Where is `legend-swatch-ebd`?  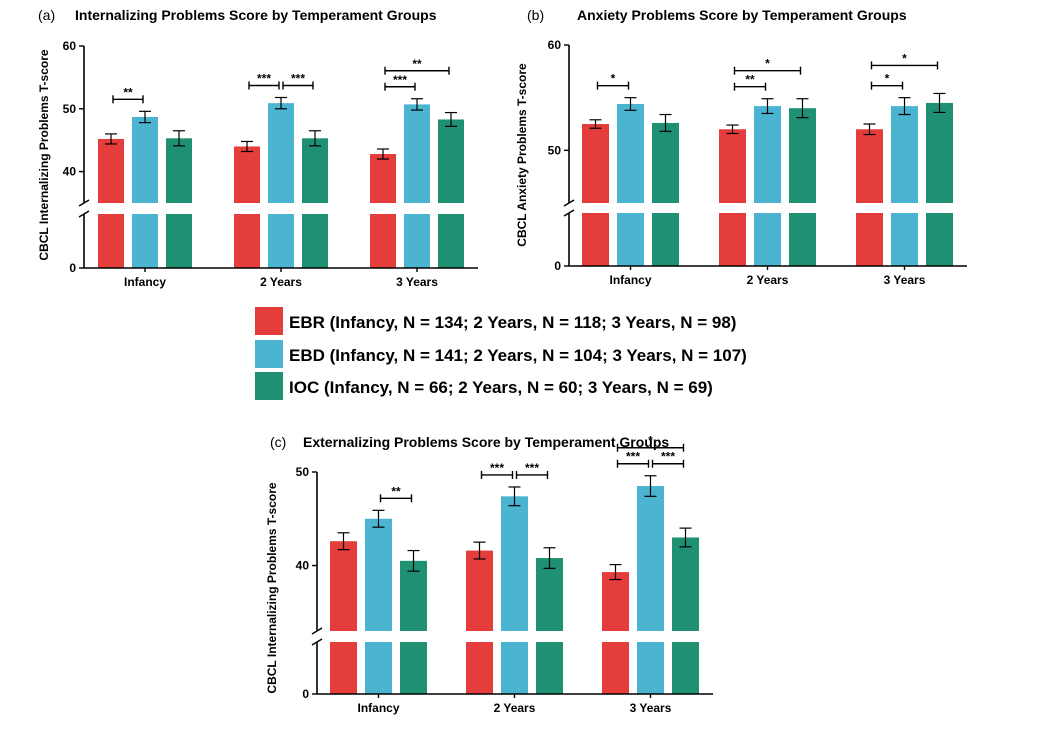
legend-swatch-ebd is located at coordinates (269, 354).